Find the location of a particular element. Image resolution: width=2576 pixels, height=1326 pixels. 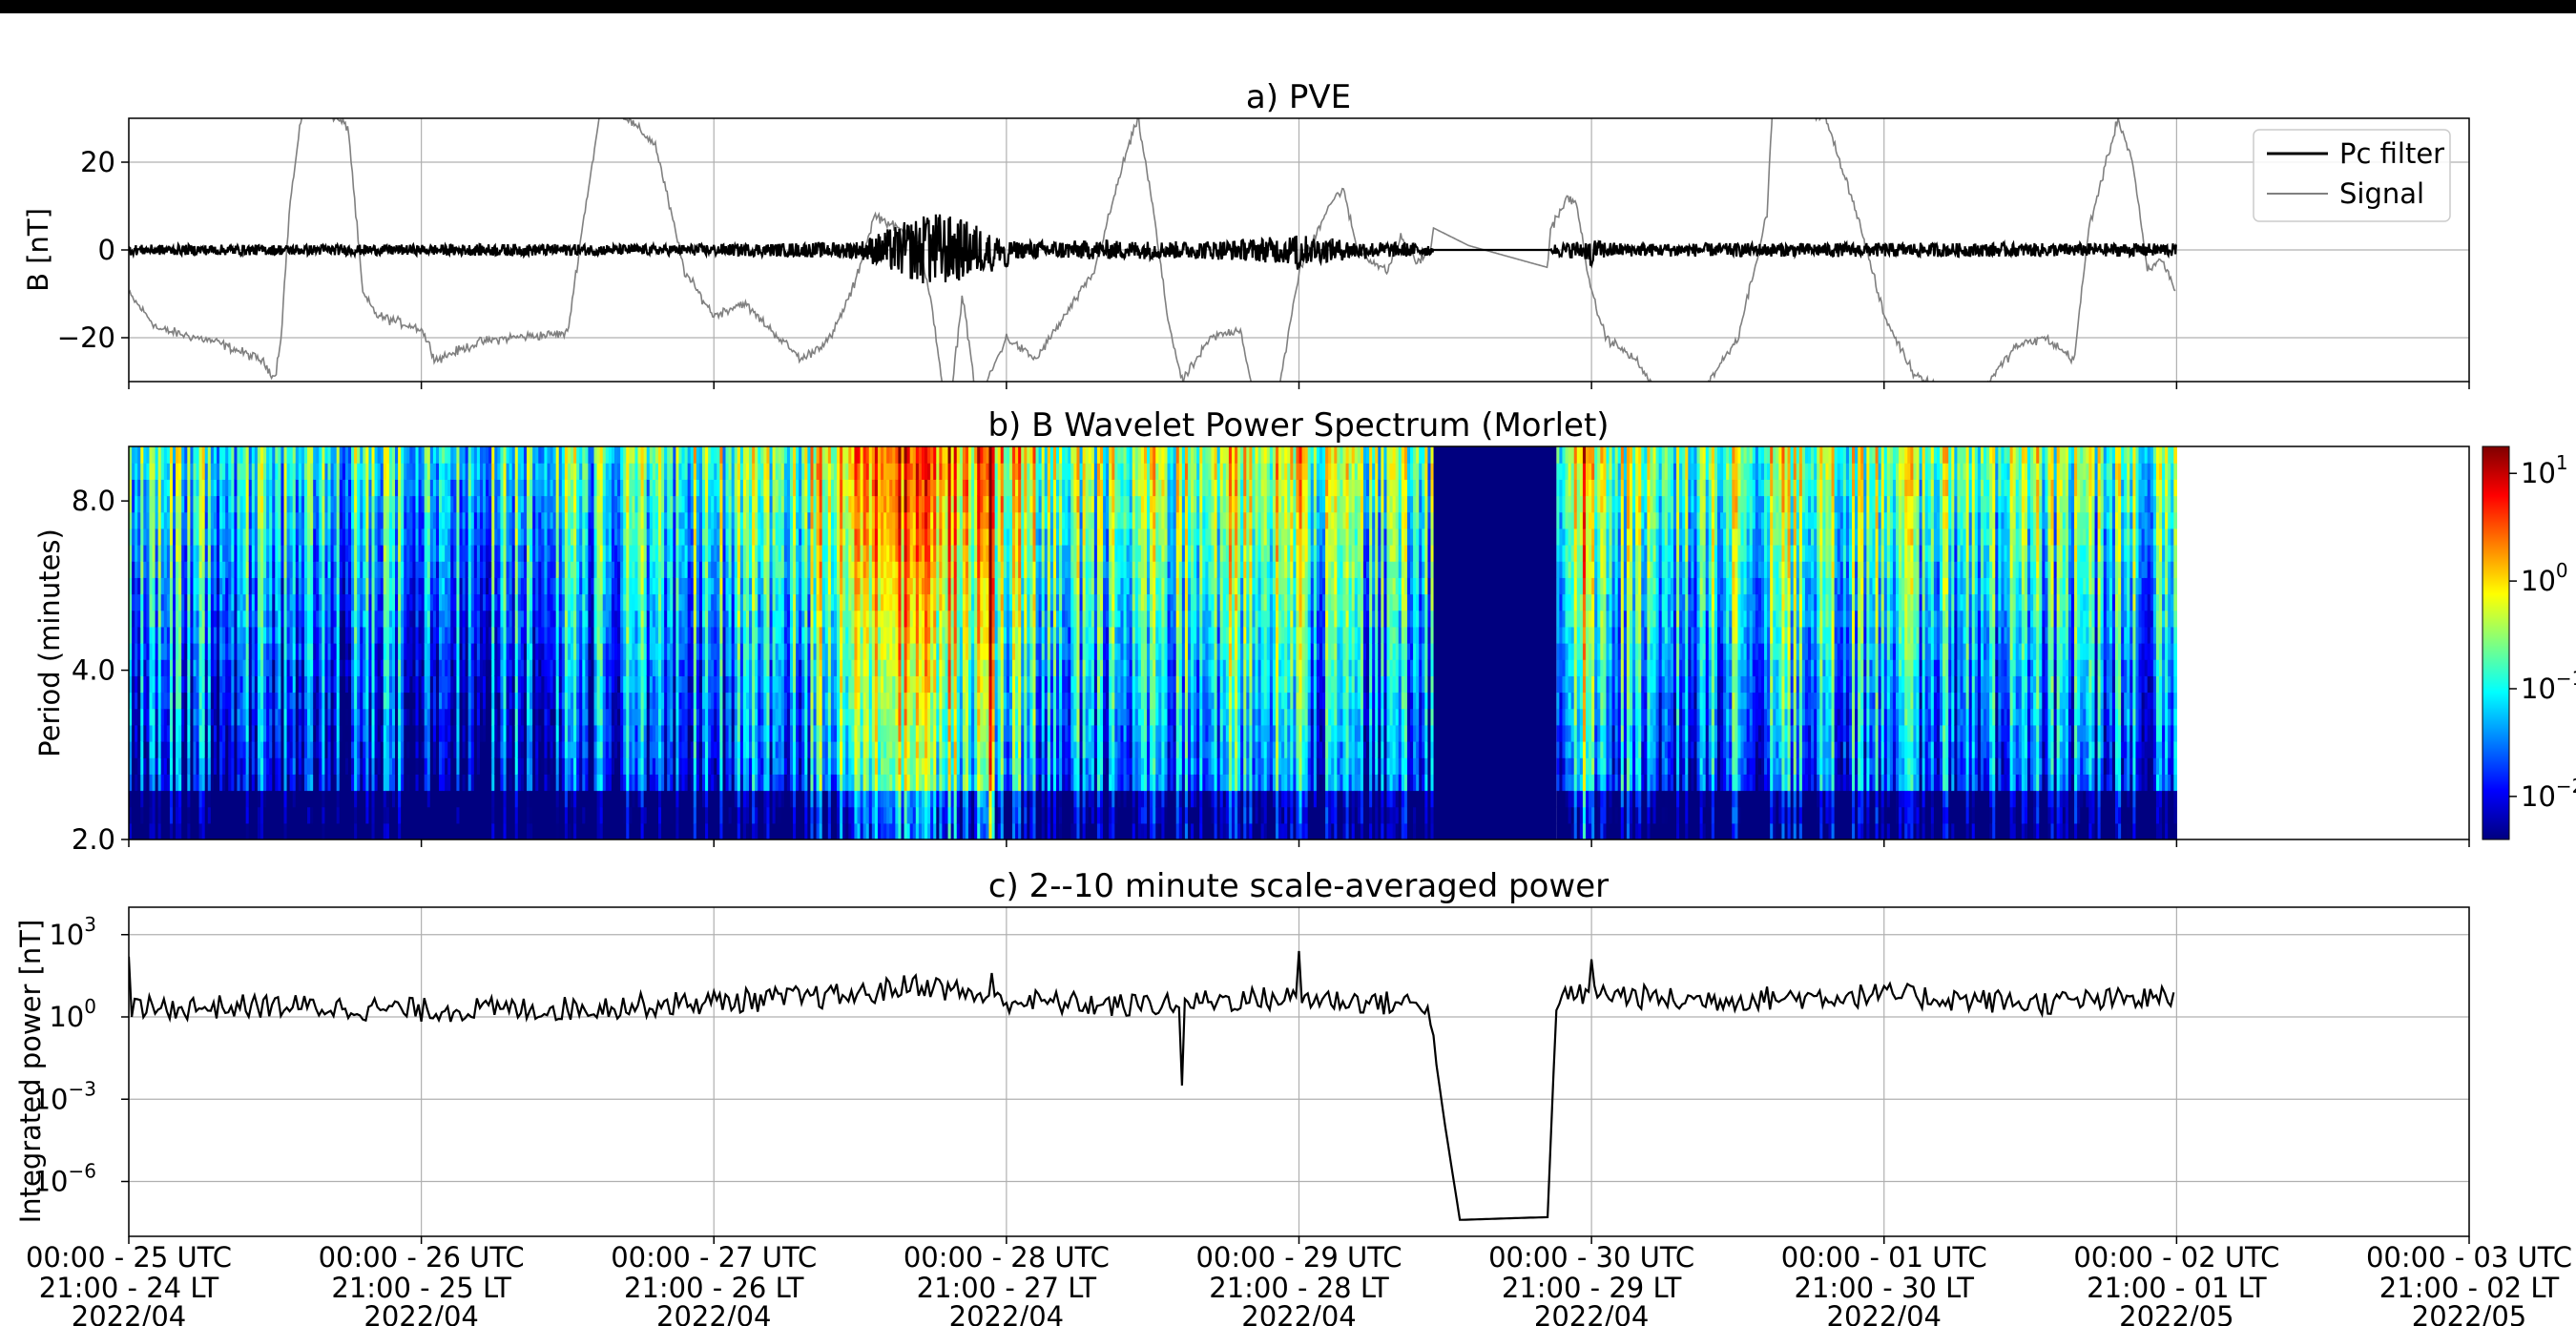

panel-a-ytick-label-0: 20 is located at coordinates (97, 162).